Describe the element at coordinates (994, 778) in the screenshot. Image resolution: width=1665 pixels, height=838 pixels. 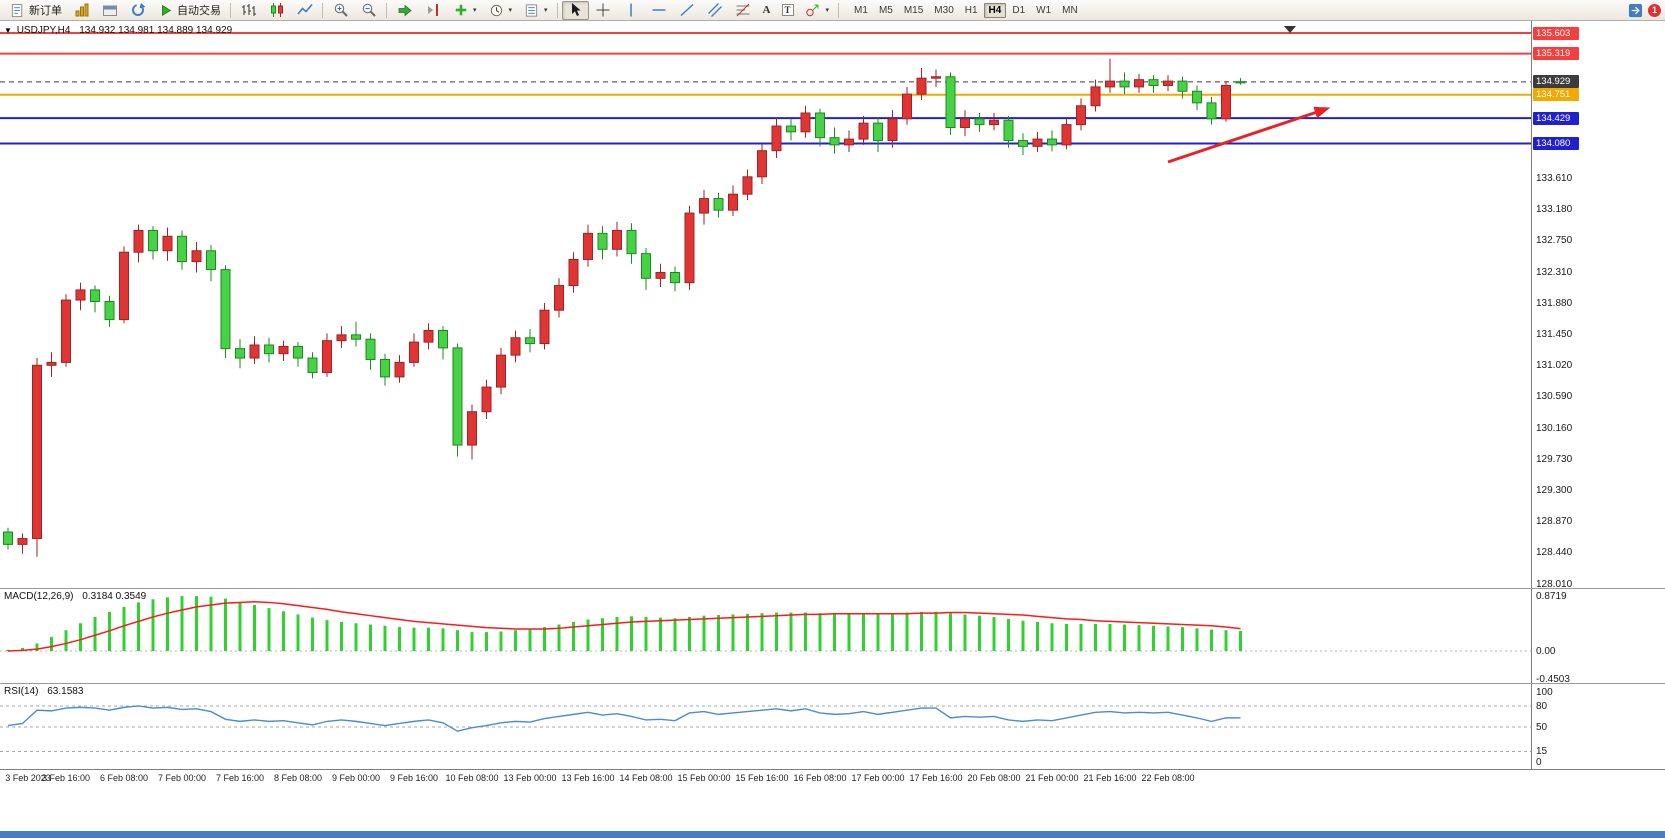
I see `date-label: 20 Feb 08:00` at that location.